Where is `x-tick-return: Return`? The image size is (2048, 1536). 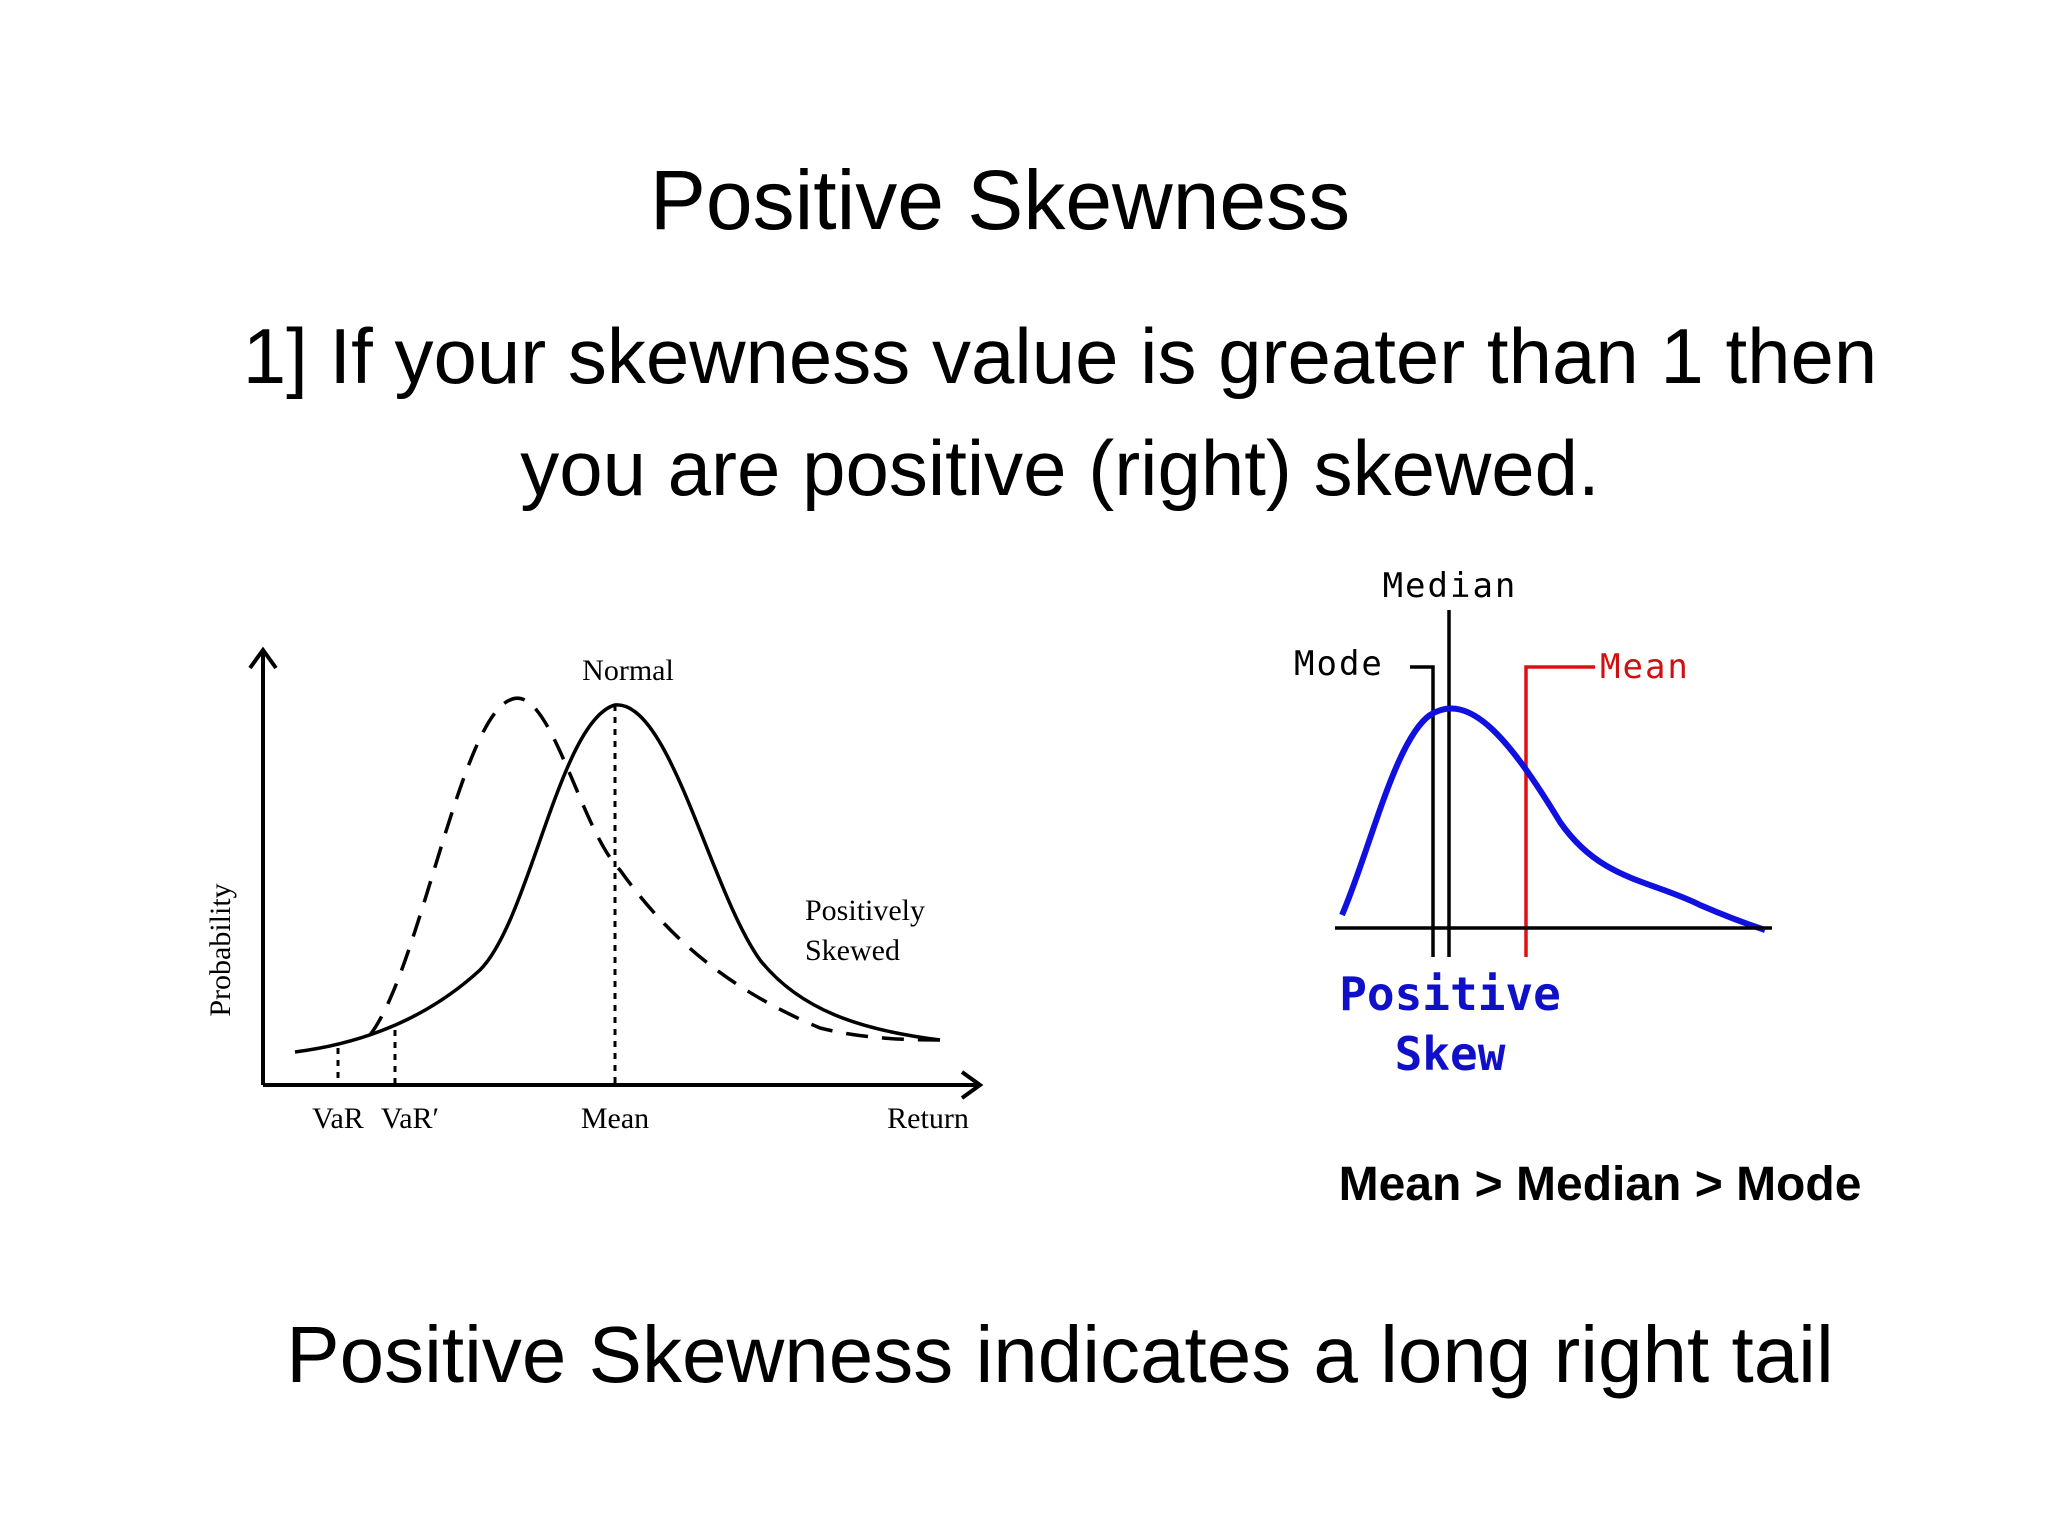
x-tick-return: Return is located at coordinates (928, 1118).